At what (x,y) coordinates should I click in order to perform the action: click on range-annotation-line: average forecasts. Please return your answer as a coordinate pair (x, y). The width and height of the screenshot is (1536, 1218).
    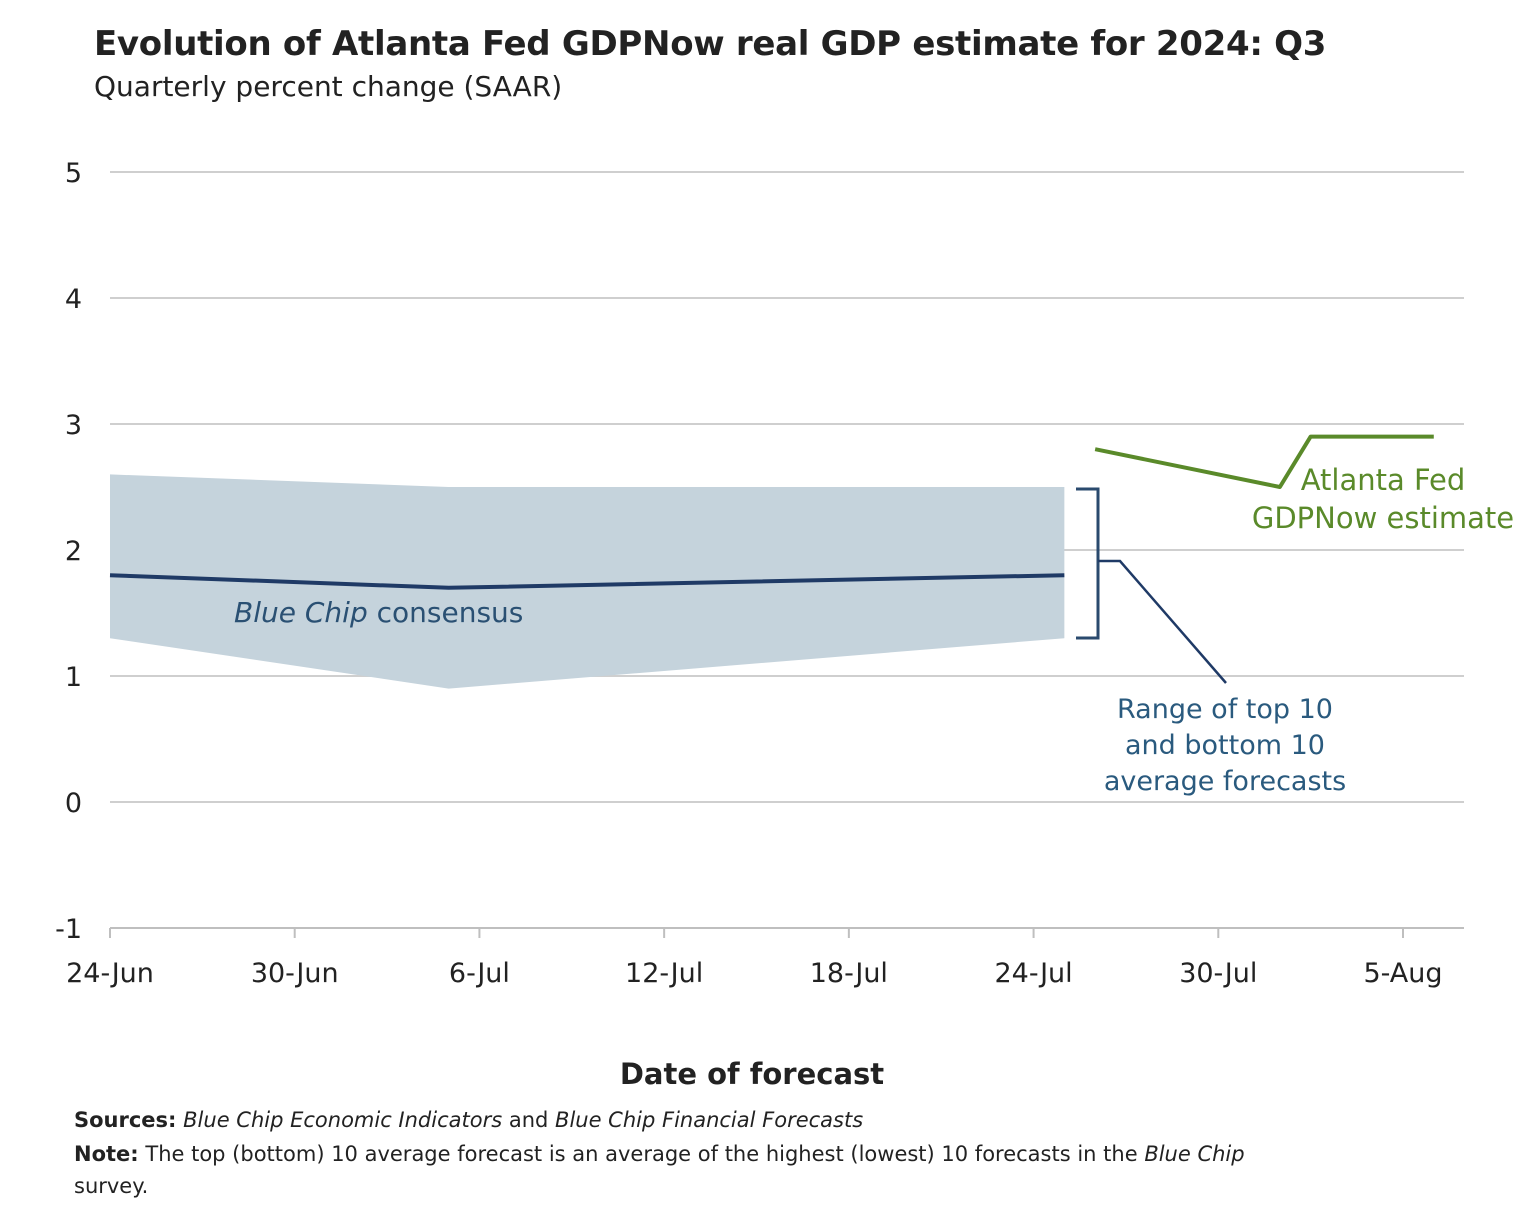
    Looking at the image, I should click on (1225, 781).